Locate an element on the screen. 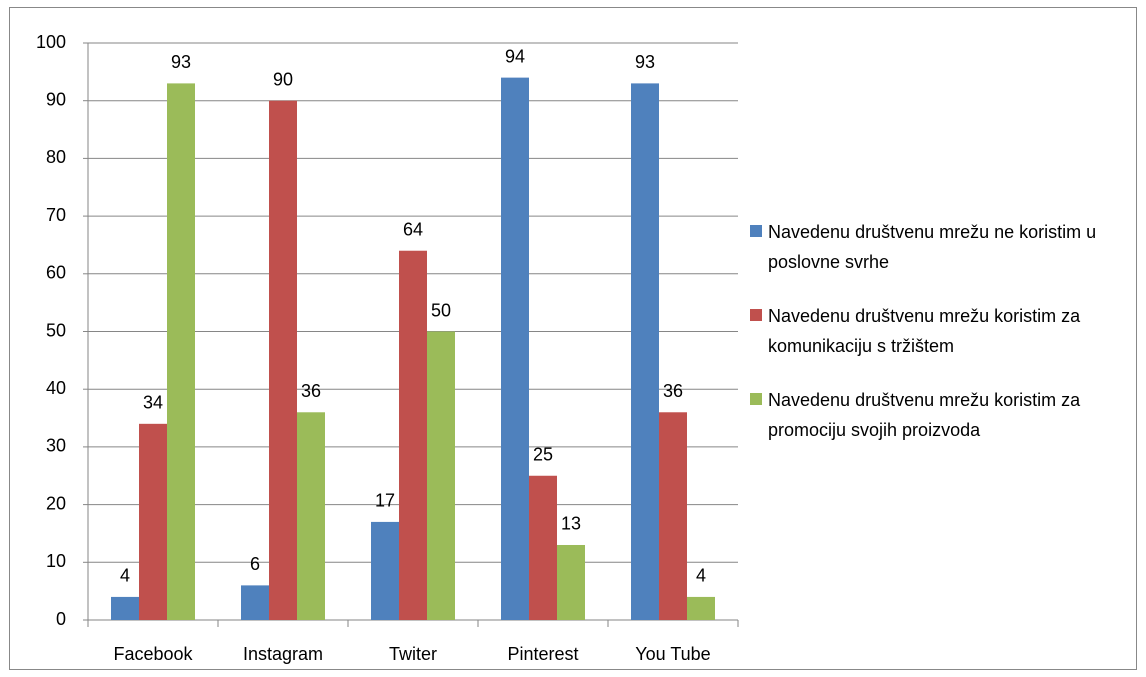  y-tick-label: 80 is located at coordinates (56, 157).